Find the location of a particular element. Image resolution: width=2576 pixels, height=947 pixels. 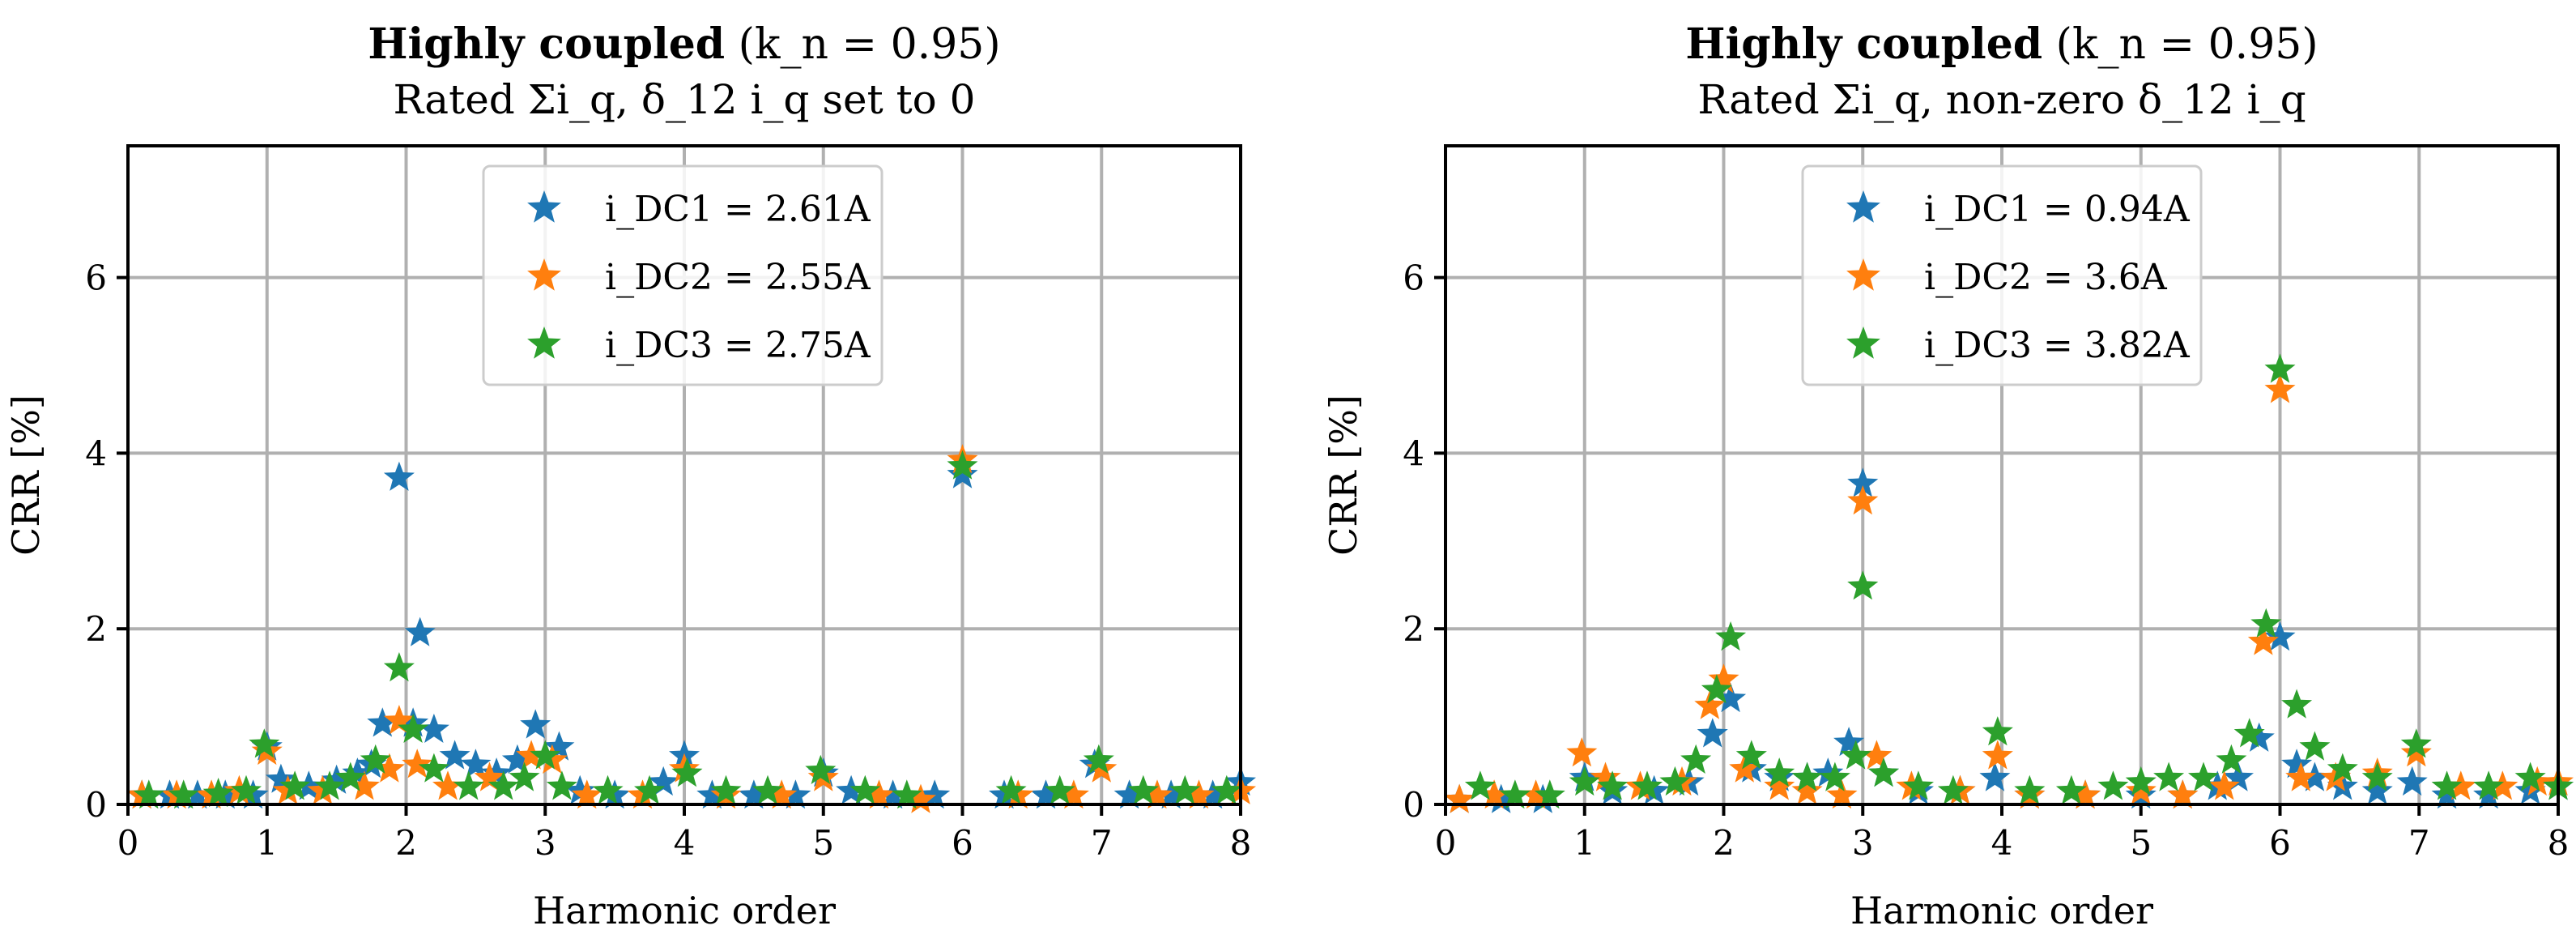

chart-title: Highly coupled (k_n = 0.95) is located at coordinates (2001, 44).